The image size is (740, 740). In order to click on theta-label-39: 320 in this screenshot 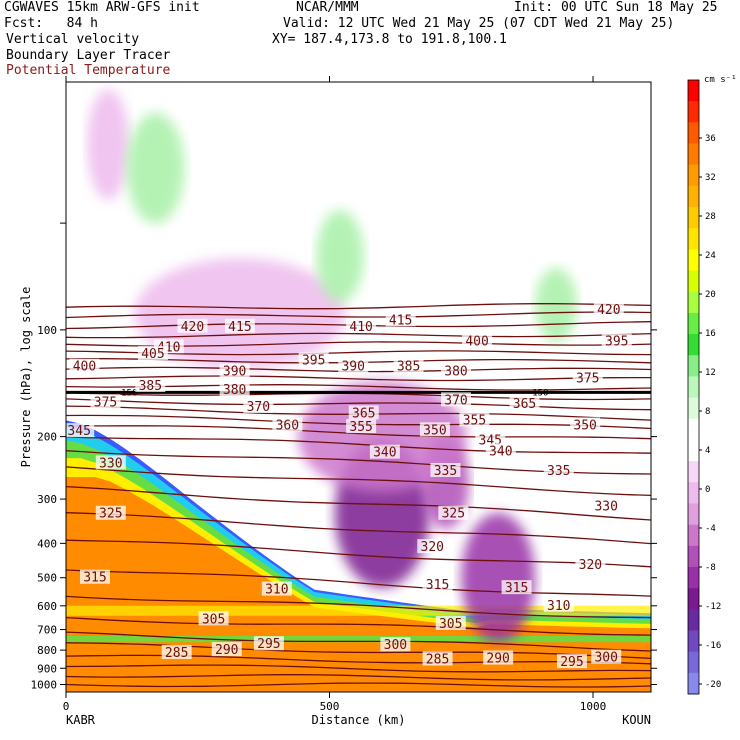, I will do `click(590, 565)`.